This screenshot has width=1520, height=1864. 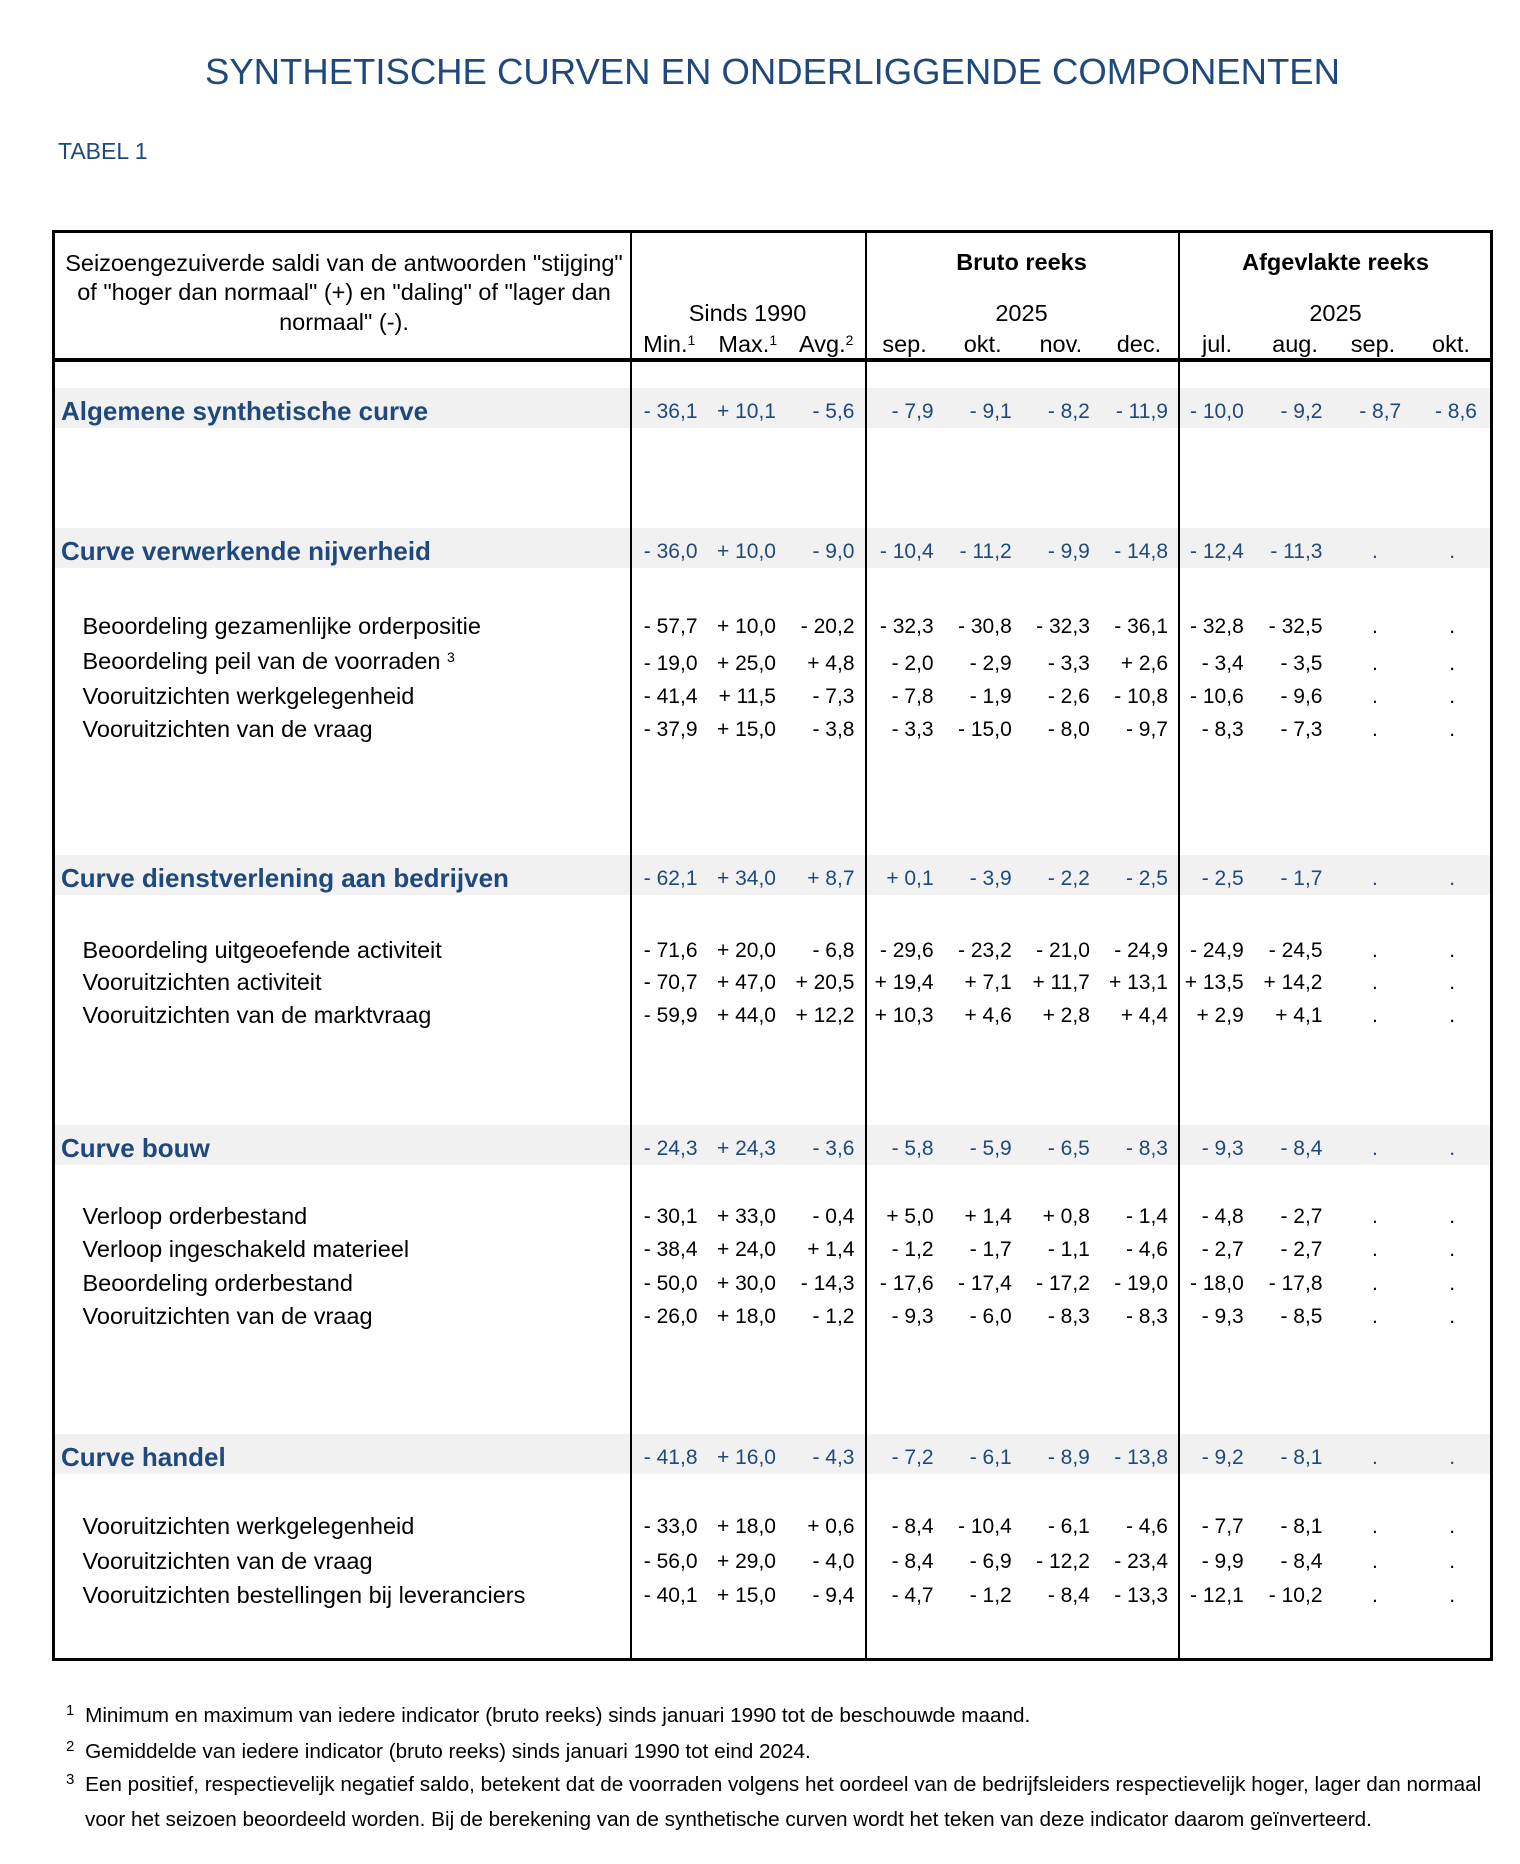 I want to click on value-cell: - 8,0, so click(x=1068, y=729).